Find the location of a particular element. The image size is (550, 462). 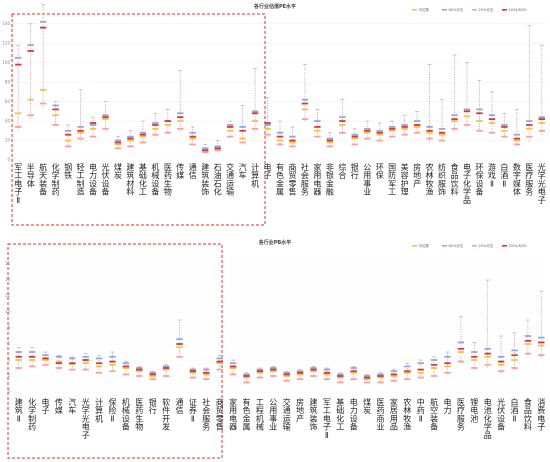

category-label: 航 is located at coordinates (43, 167).